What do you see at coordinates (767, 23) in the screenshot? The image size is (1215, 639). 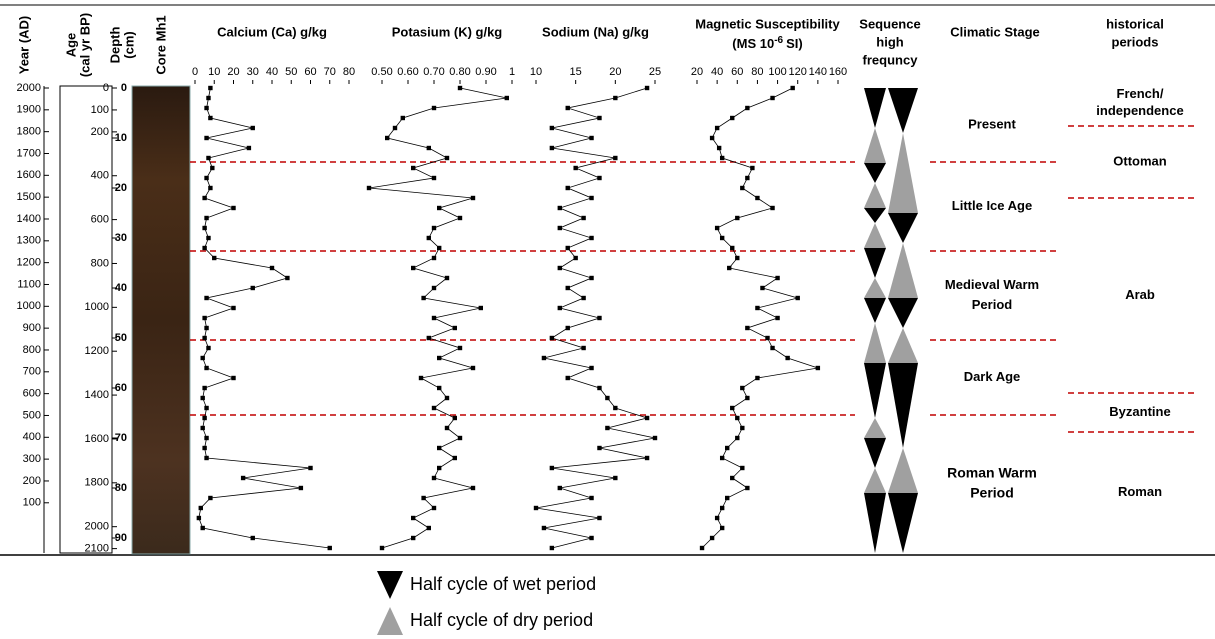 I see `series-title: Magnetic Susceptibility` at bounding box center [767, 23].